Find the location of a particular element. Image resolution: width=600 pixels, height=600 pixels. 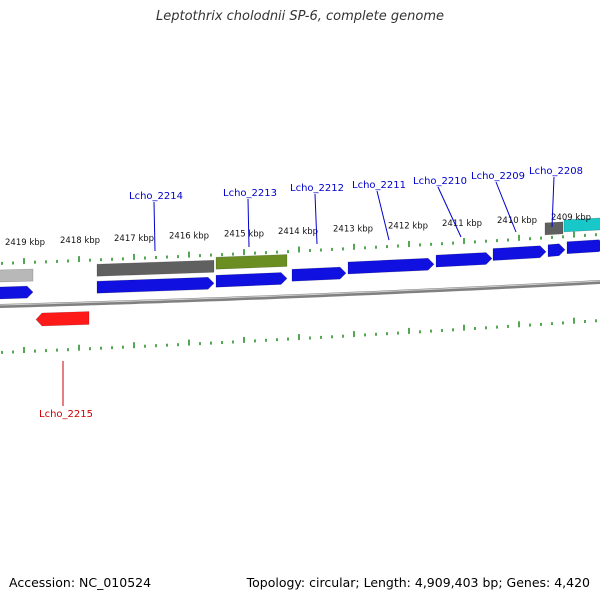

kbp-label: 2412 kbp is located at coordinates (408, 227).